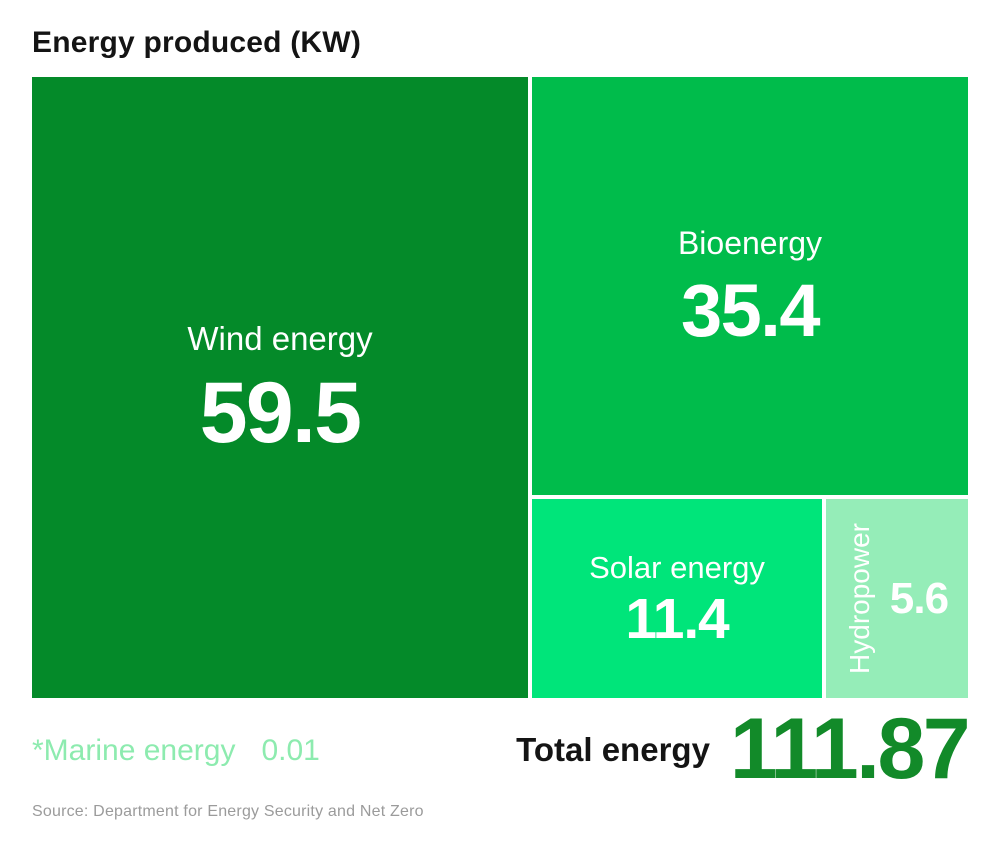 The width and height of the screenshot is (1000, 850). I want to click on marine-energy-footnote: *Marine energy 0.01, so click(176, 751).